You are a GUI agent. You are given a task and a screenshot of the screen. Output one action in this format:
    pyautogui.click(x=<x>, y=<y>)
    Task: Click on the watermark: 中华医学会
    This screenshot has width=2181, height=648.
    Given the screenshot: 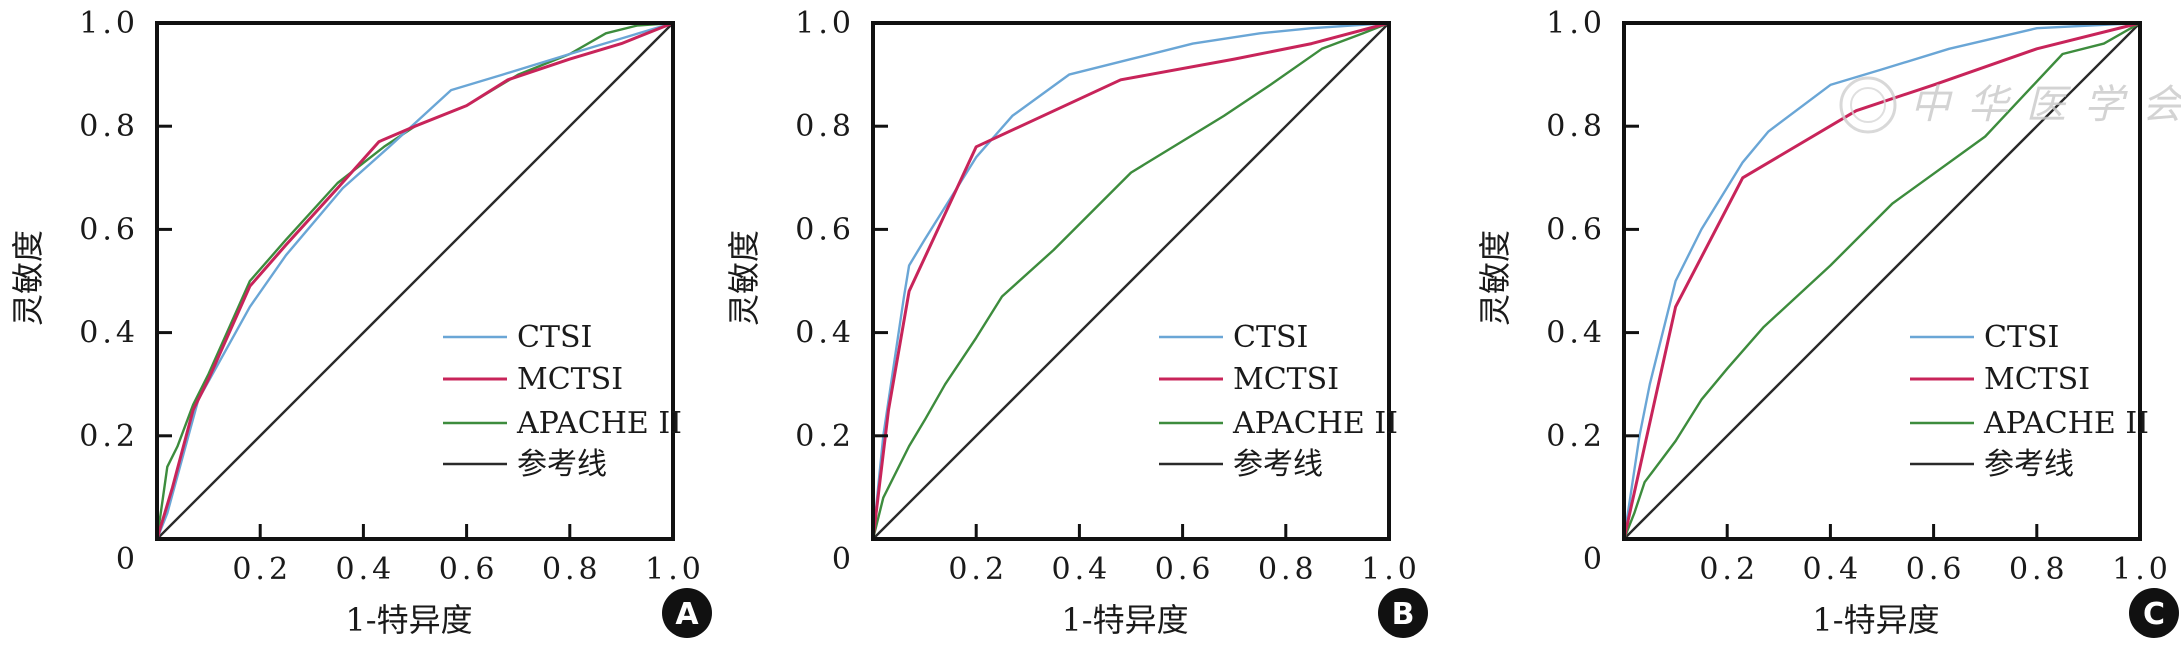 What is the action you would take?
    pyautogui.click(x=2010, y=105)
    